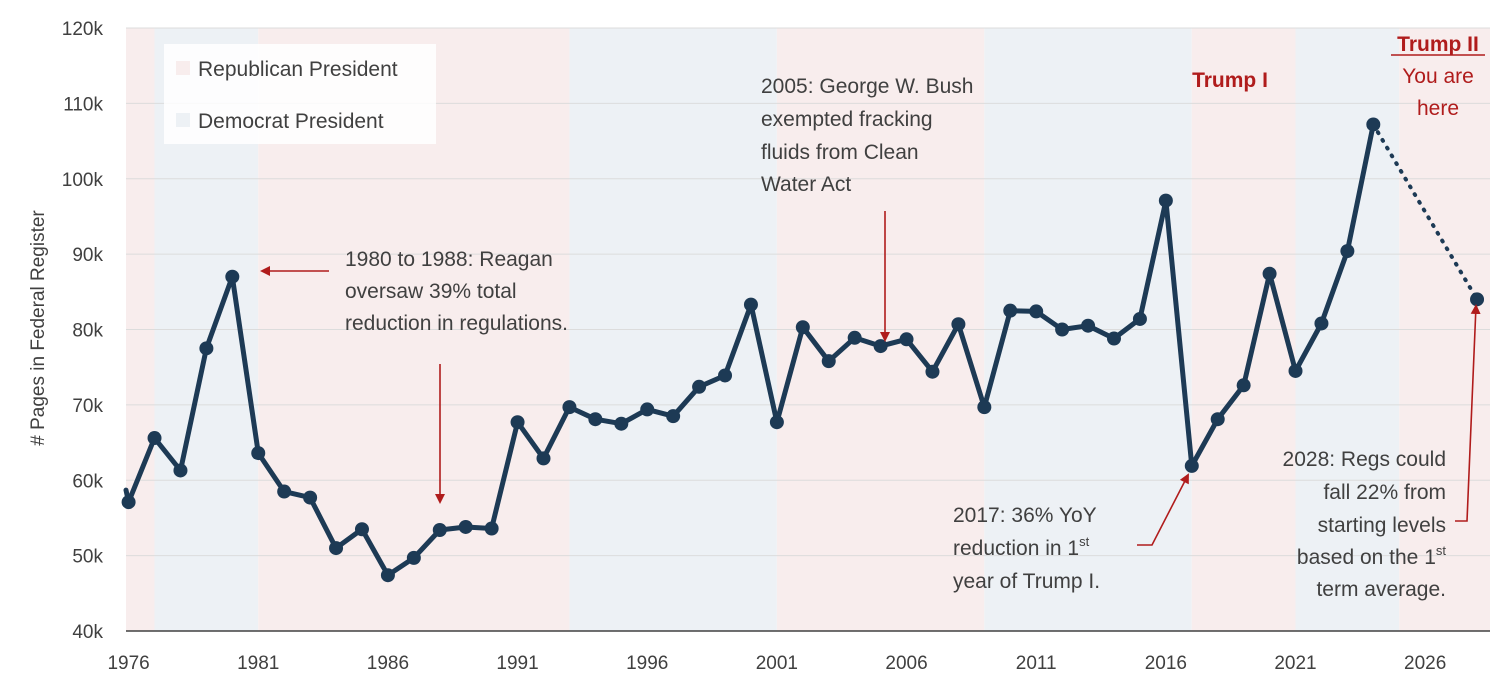 The image size is (1512, 684). Describe the element at coordinates (932, 371) in the screenshot. I see `data-point-2007` at that location.